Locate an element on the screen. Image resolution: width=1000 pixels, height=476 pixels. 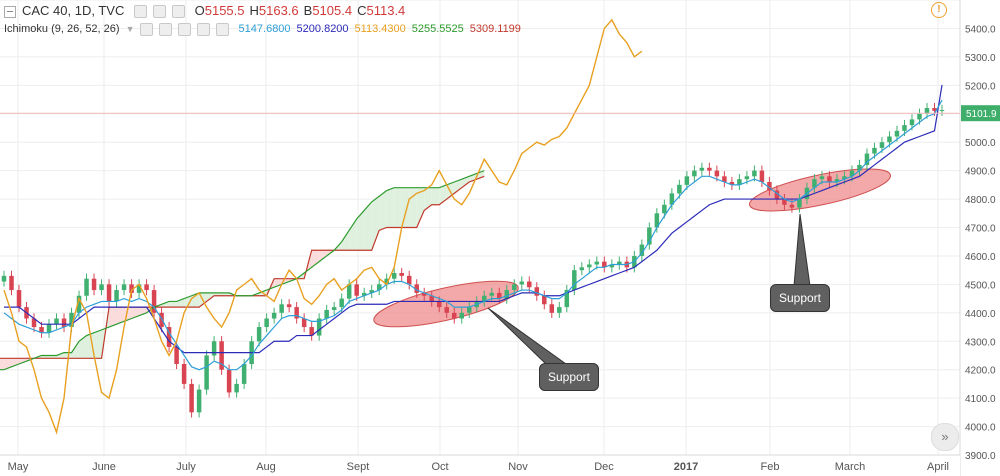
ohlc-value: 5113.4 is located at coordinates (386, 10).